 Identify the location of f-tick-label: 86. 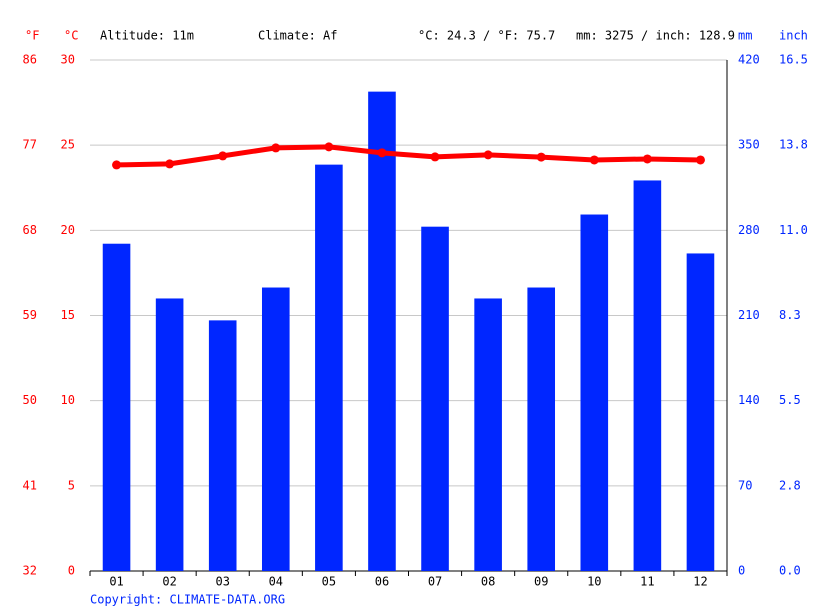
(30, 60).